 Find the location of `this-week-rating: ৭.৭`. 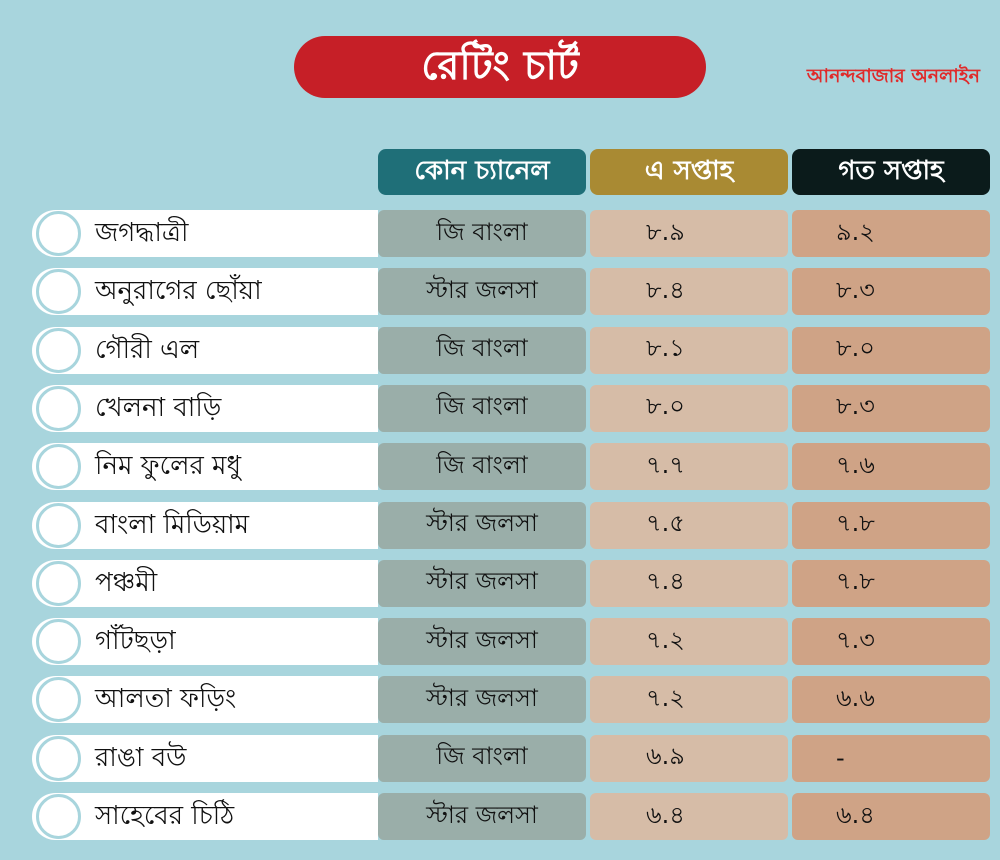

this-week-rating: ৭.৭ is located at coordinates (689, 467).